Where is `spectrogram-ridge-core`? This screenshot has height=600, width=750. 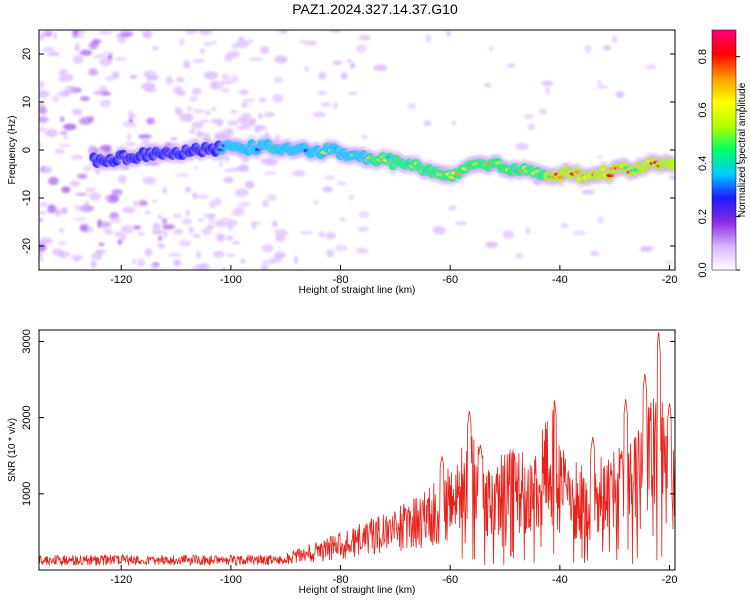 spectrogram-ridge-core is located at coordinates (672, 164).